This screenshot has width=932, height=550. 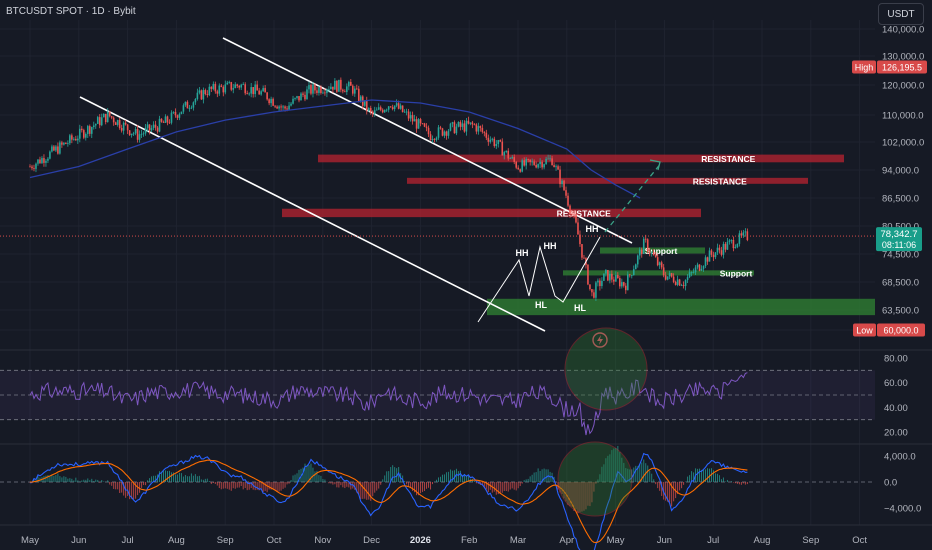 What do you see at coordinates (566, 540) in the screenshot?
I see `time-tick-label: Apr` at bounding box center [566, 540].